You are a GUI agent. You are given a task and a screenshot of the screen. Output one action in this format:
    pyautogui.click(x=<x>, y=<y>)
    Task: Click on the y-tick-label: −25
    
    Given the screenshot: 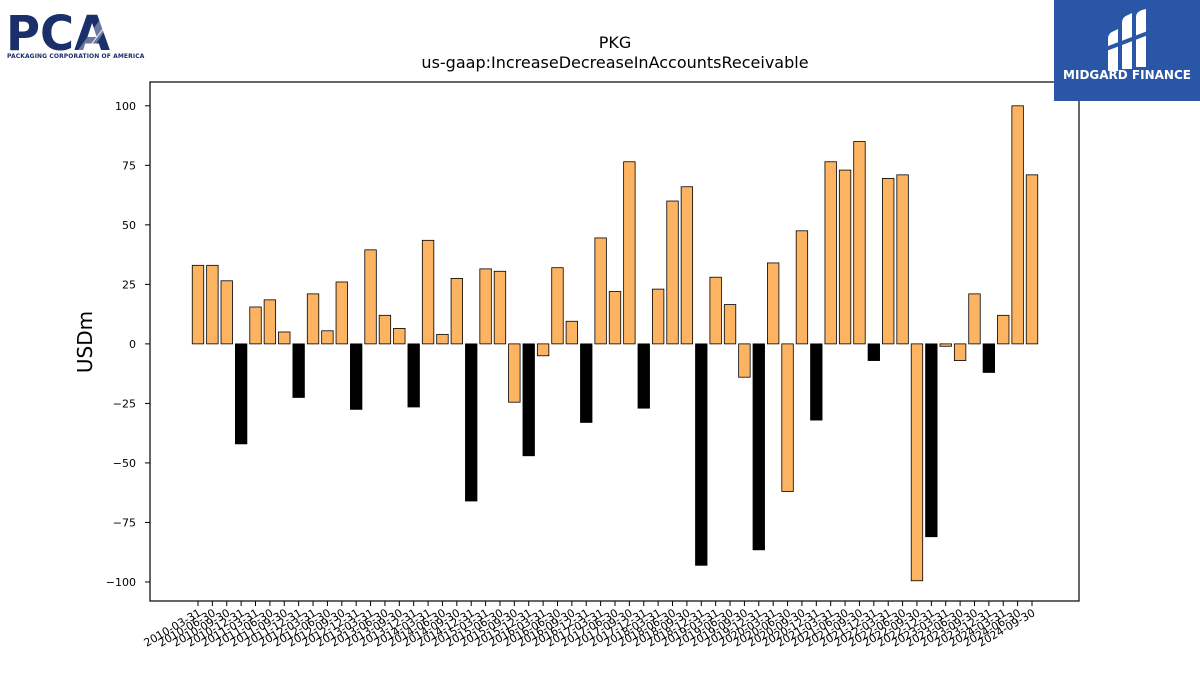 What is the action you would take?
    pyautogui.click(x=124, y=403)
    